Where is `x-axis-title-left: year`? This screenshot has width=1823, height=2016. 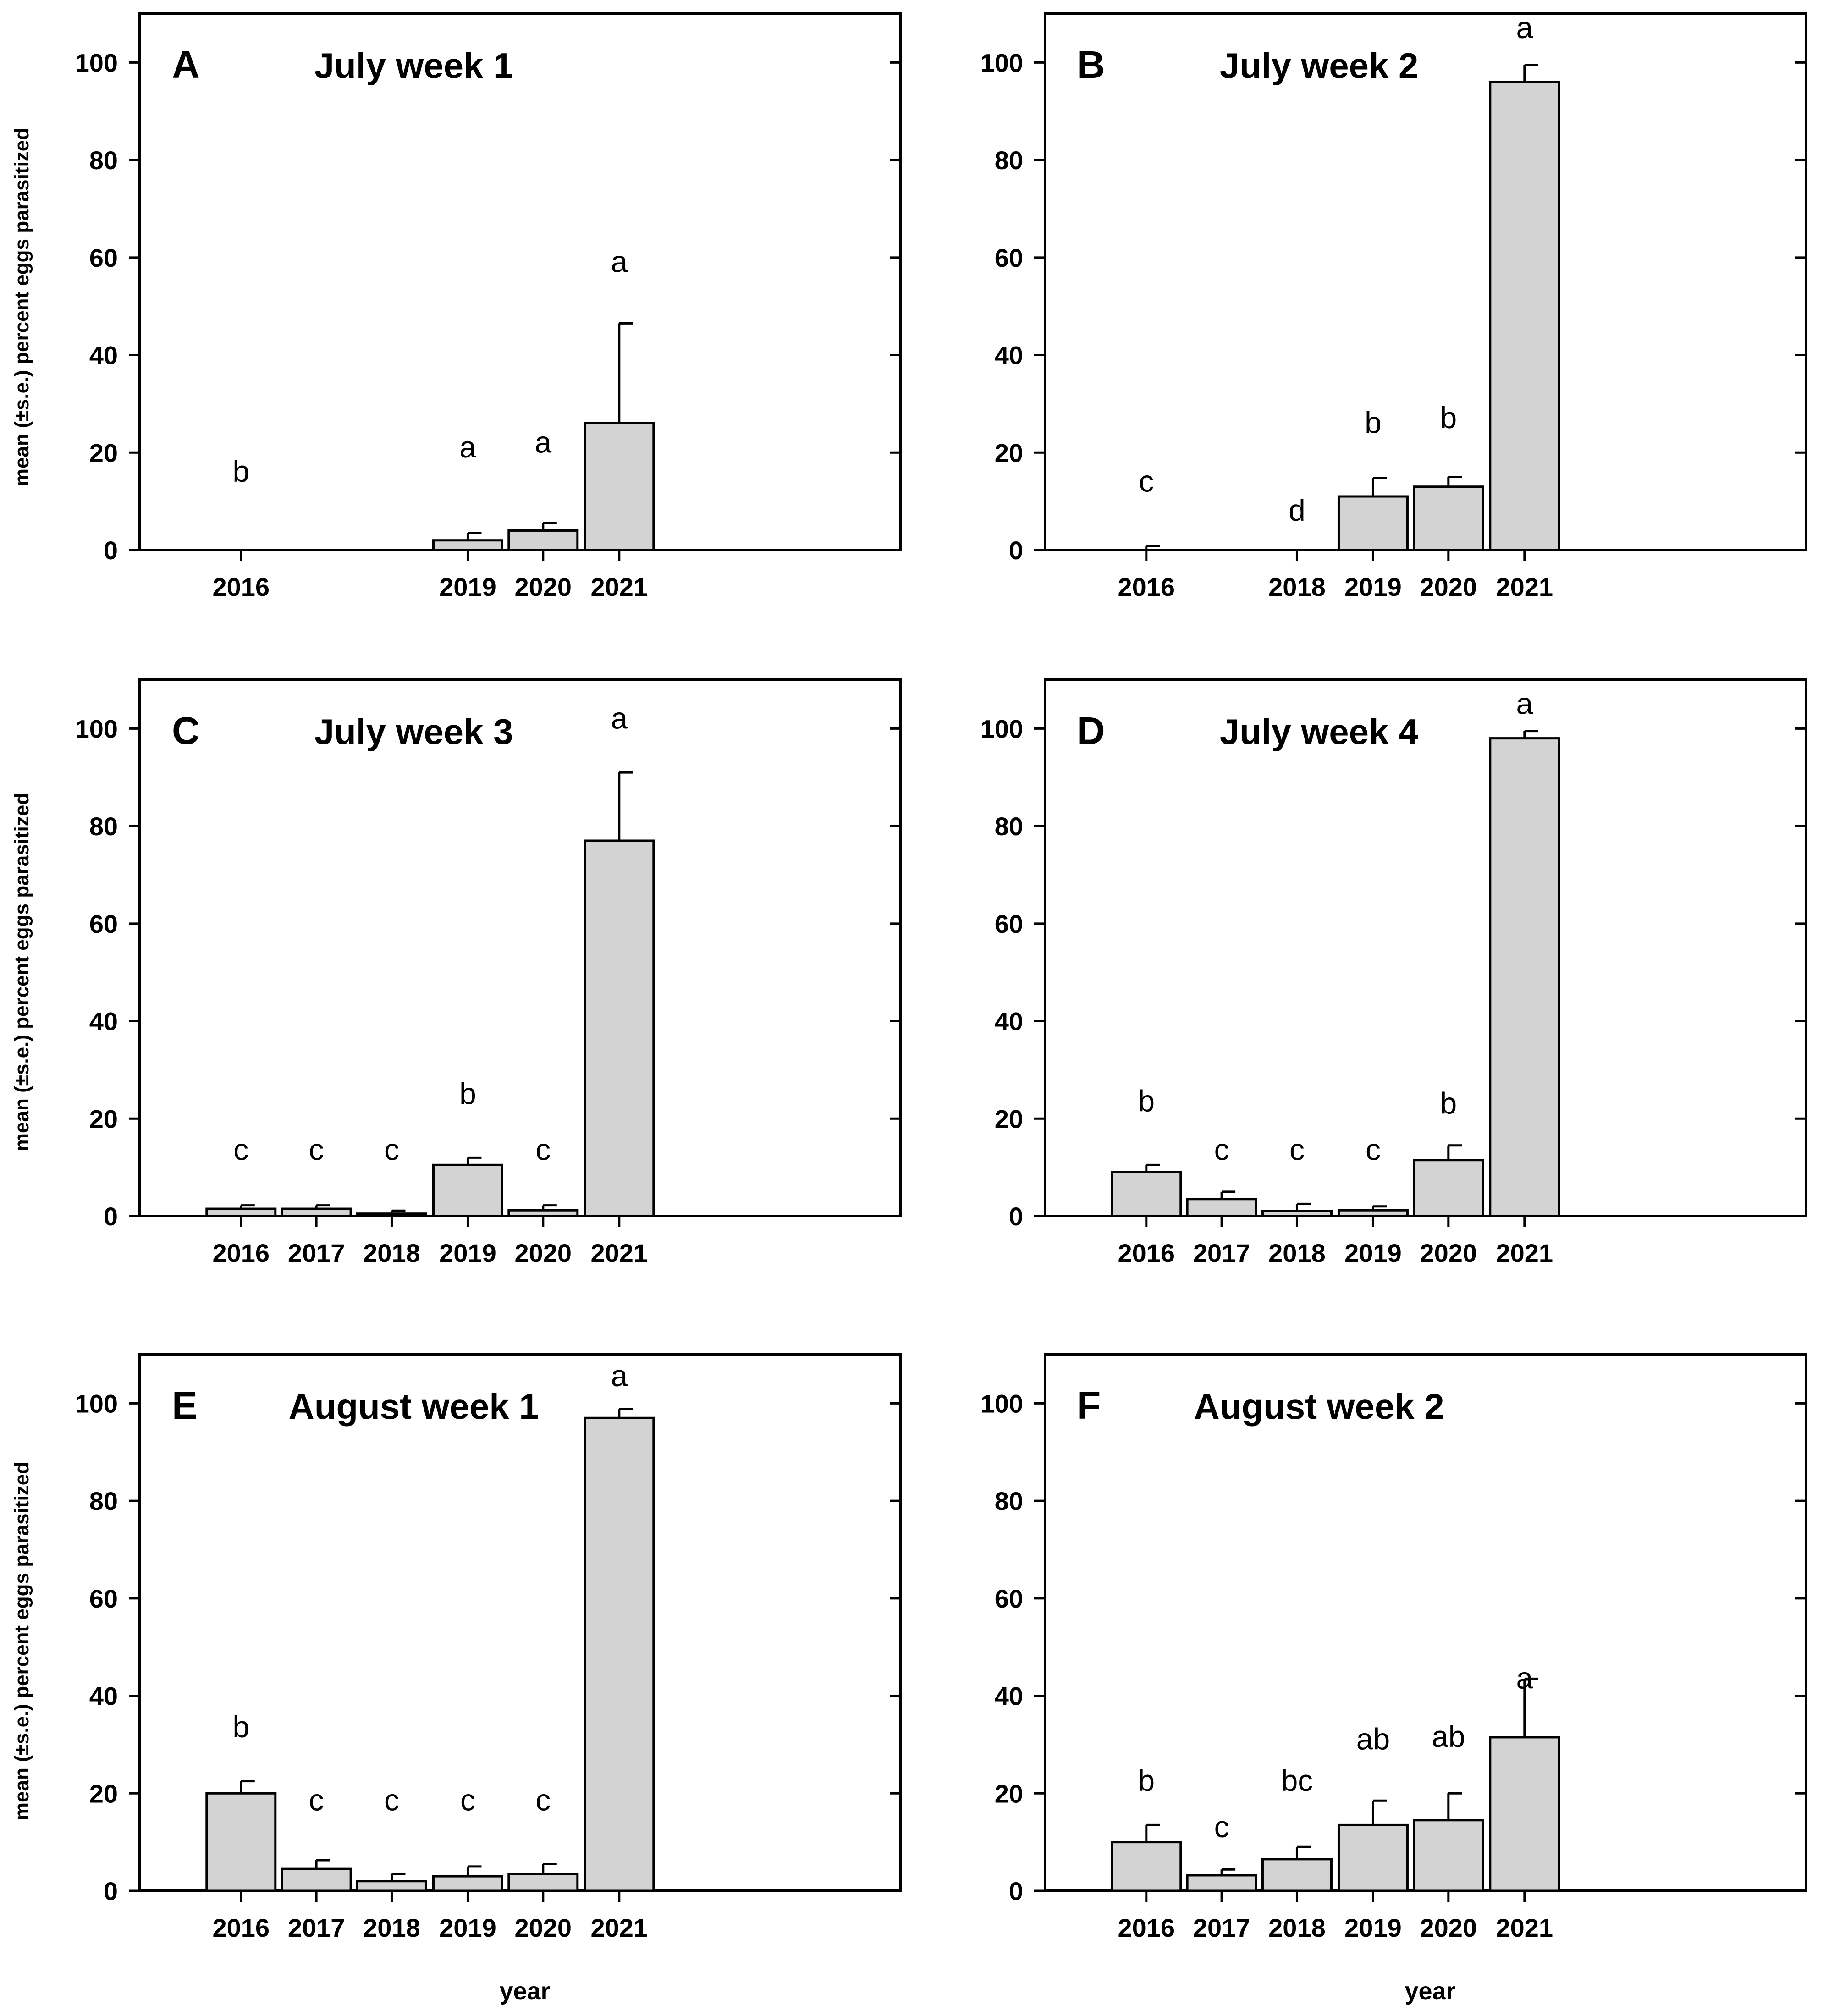
x-axis-title-left: year is located at coordinates (524, 1991).